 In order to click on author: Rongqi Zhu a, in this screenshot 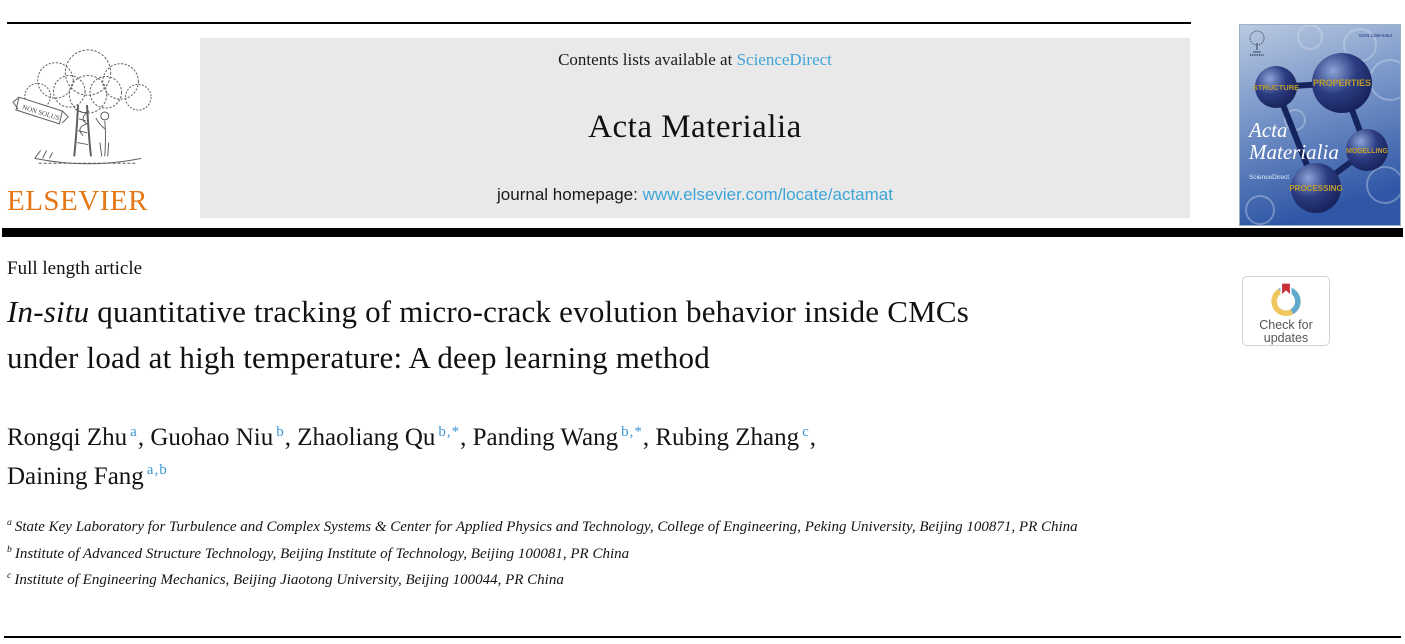, I will do `click(78, 437)`.